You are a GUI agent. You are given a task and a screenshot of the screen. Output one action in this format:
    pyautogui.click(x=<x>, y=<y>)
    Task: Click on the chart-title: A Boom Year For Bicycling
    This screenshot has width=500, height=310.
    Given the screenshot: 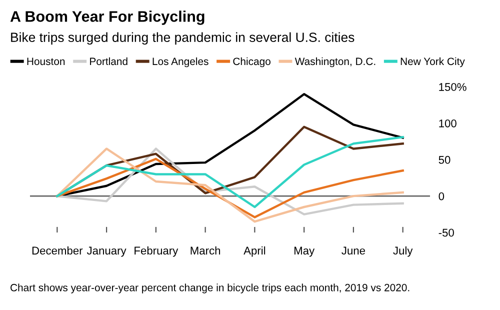 What is the action you would take?
    pyautogui.click(x=107, y=17)
    